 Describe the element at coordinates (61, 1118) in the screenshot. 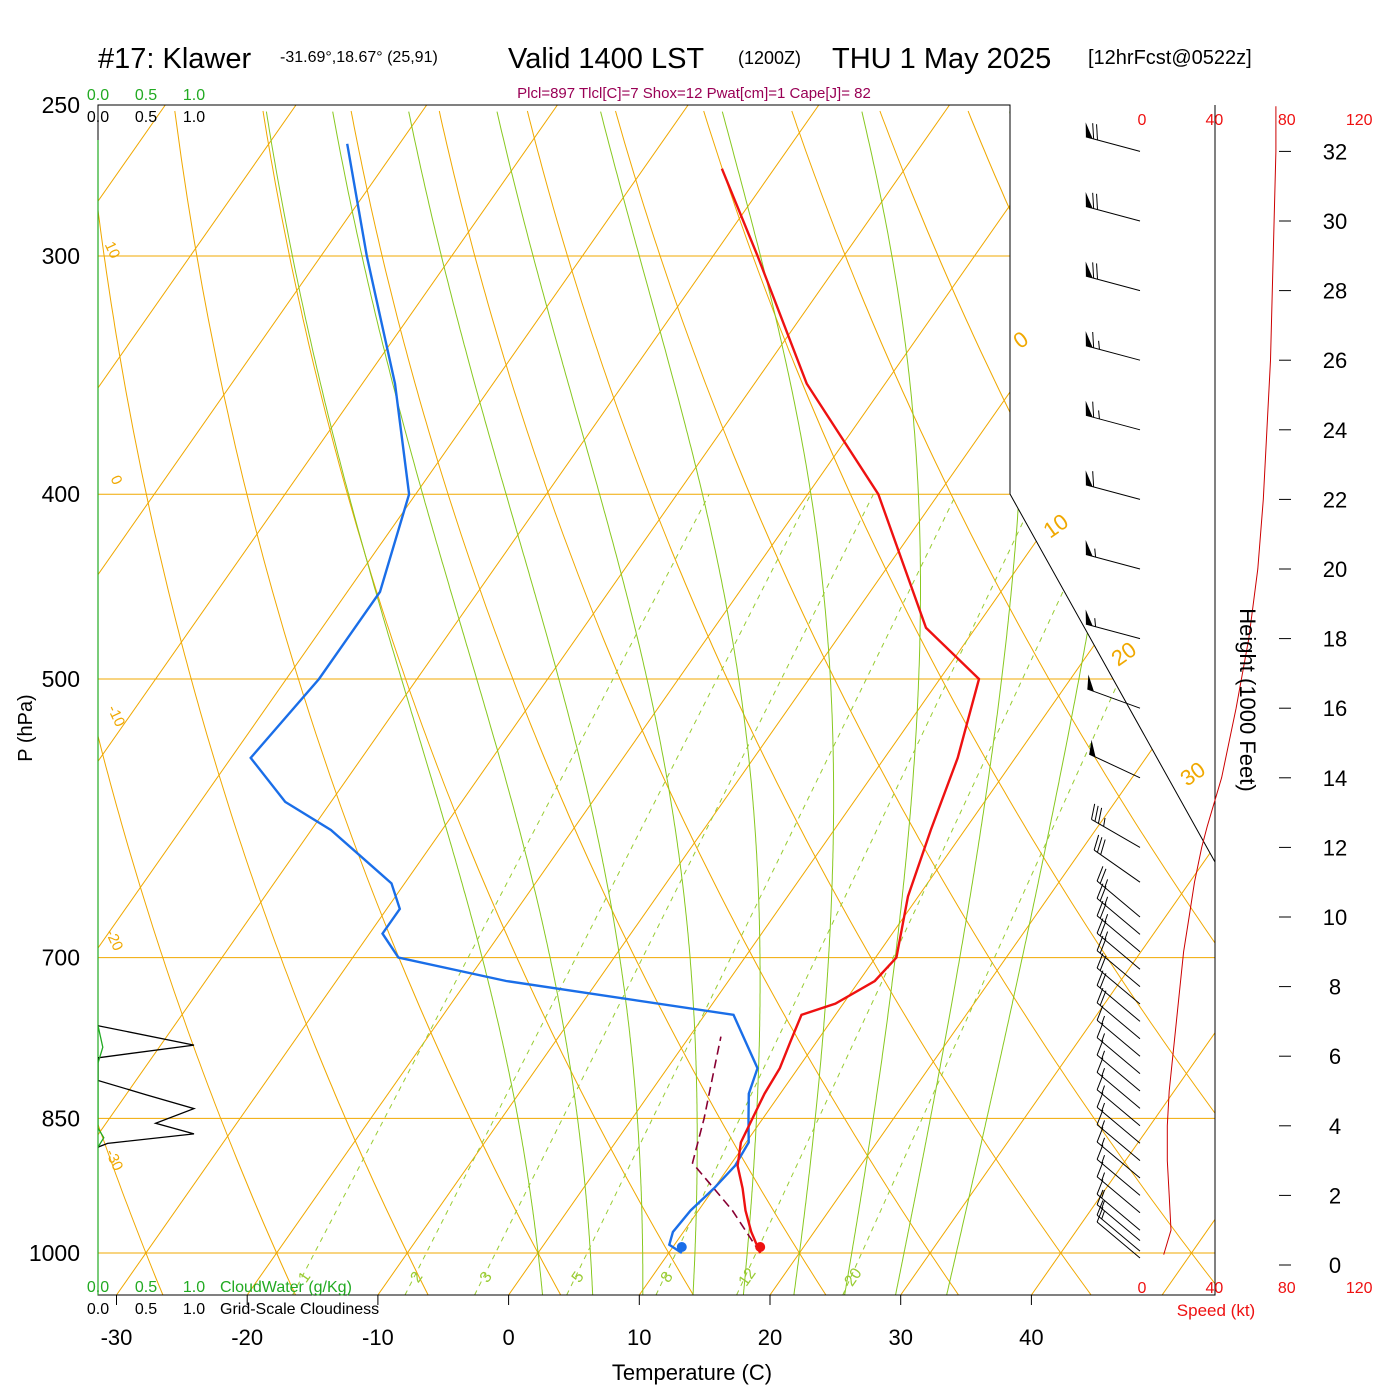

I see `pressure-tick-label: 850` at that location.